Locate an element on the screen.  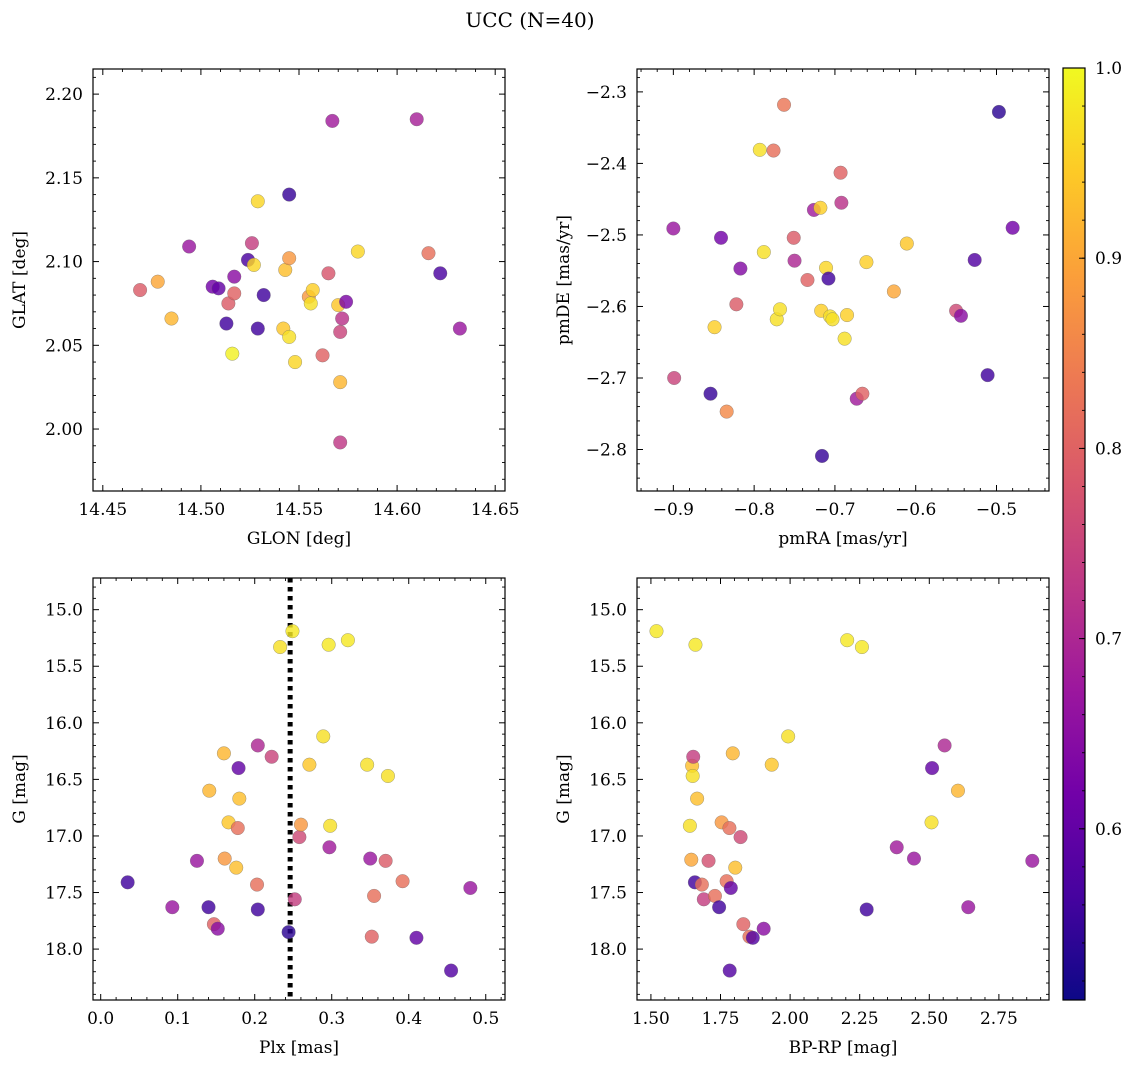
y-tick-label: −2.5 is located at coordinates (606, 236).